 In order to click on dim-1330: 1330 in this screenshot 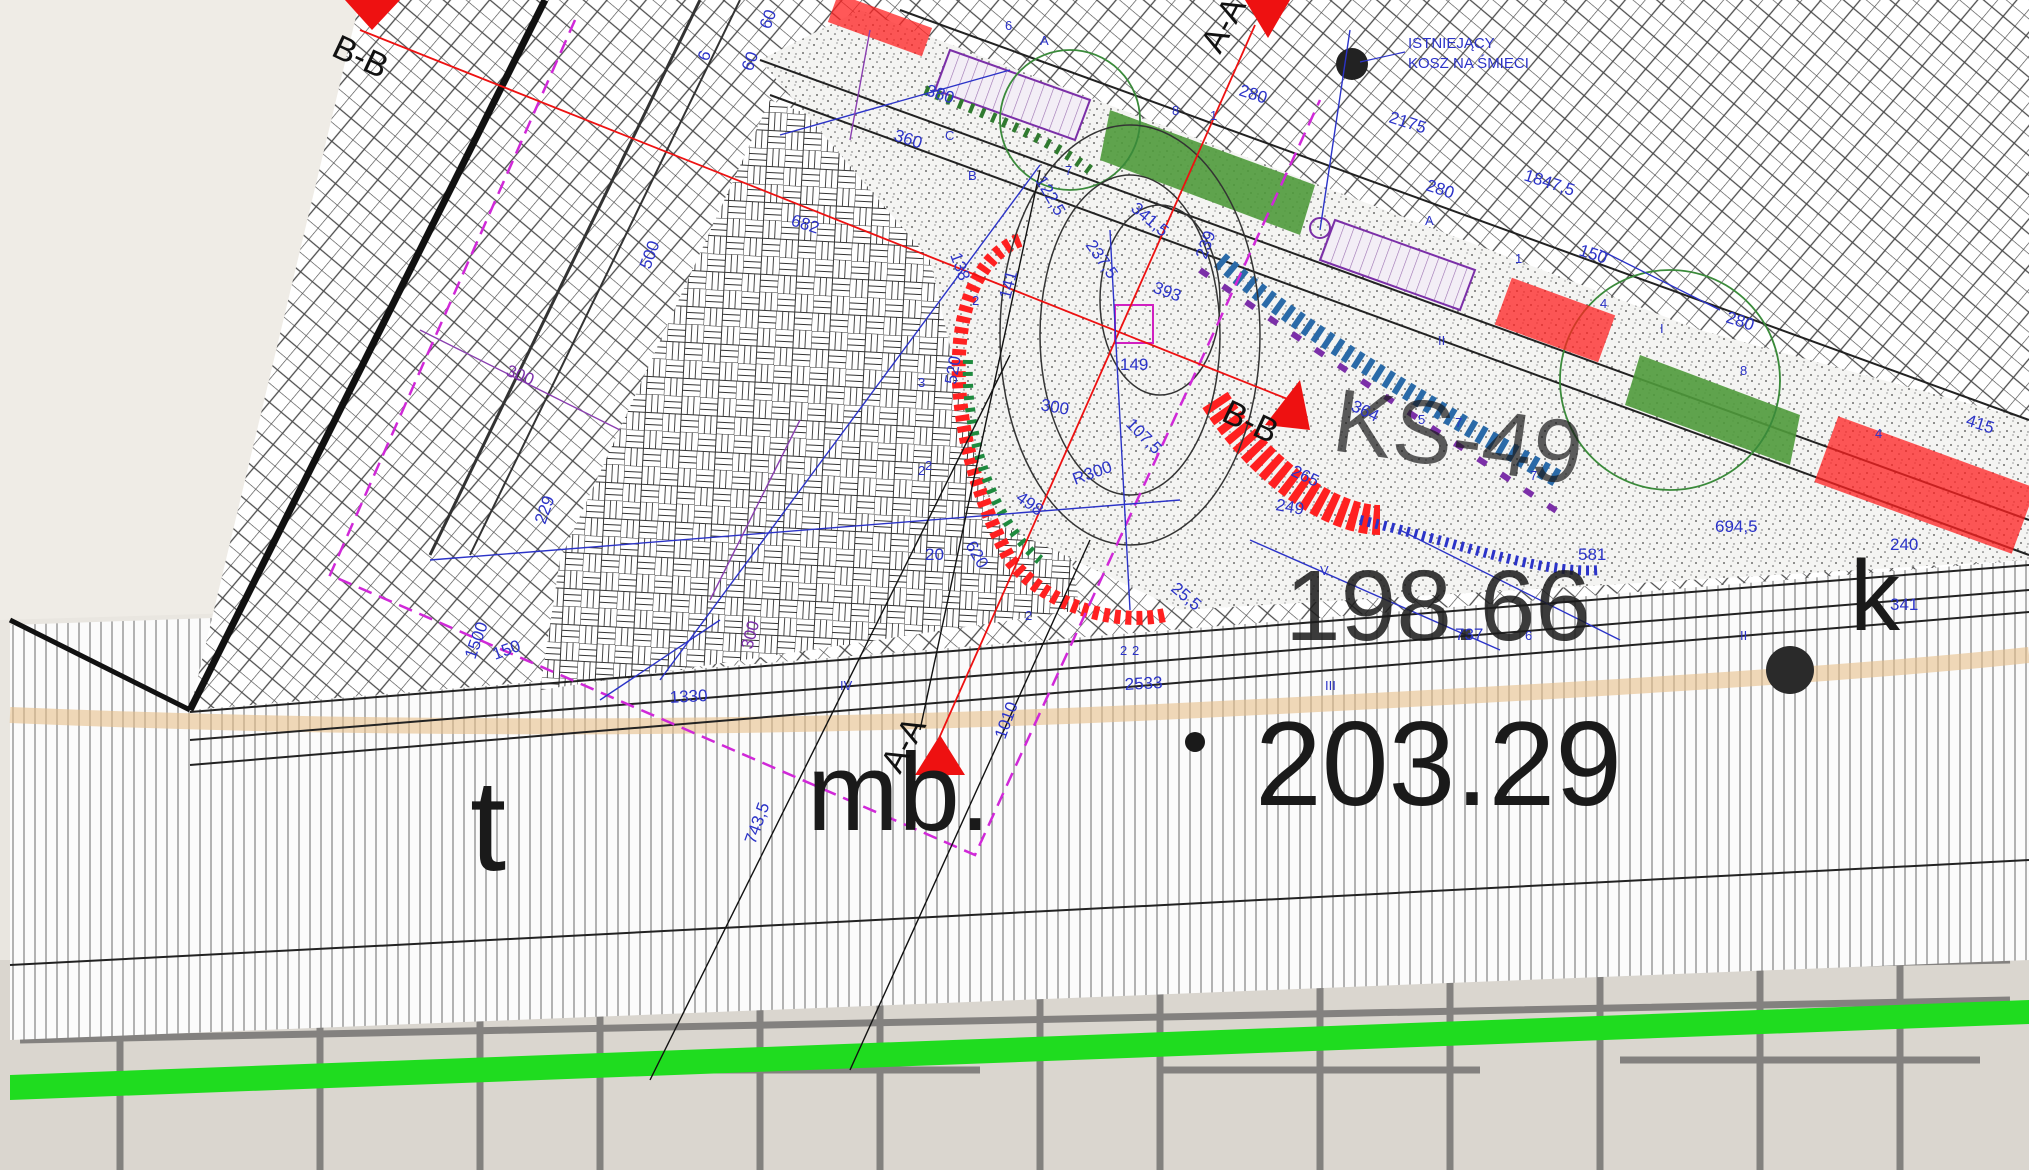, I will do `click(688, 696)`.